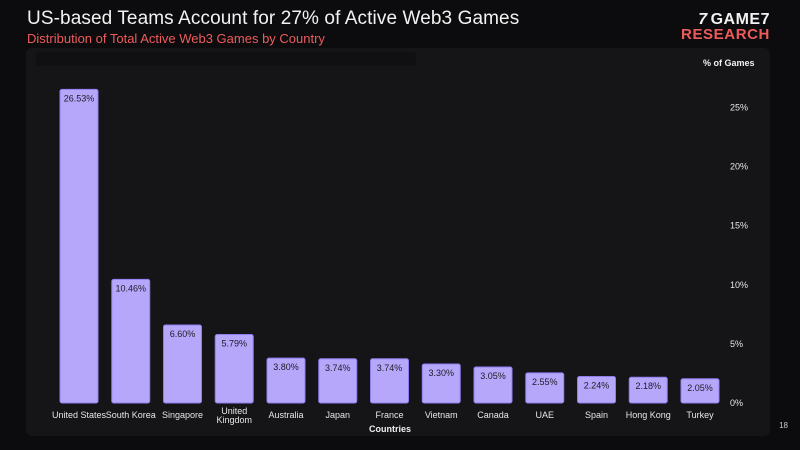 The image size is (800, 450). What do you see at coordinates (700, 388) in the screenshot?
I see `bar-value-label: 2.05%` at bounding box center [700, 388].